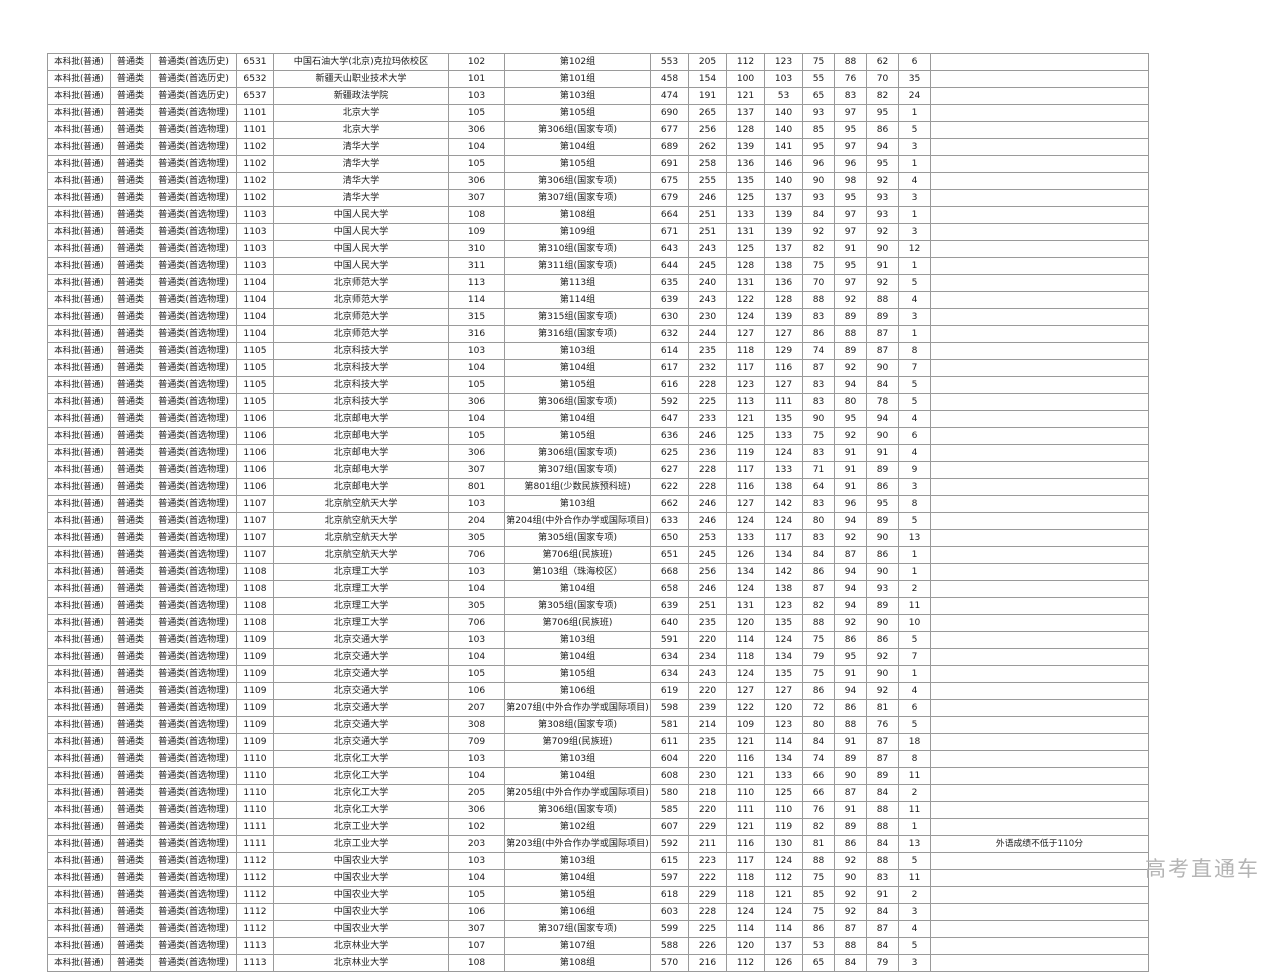 Image resolution: width=1280 pixels, height=972 pixels. I want to click on cell-math: 112, so click(745, 963).